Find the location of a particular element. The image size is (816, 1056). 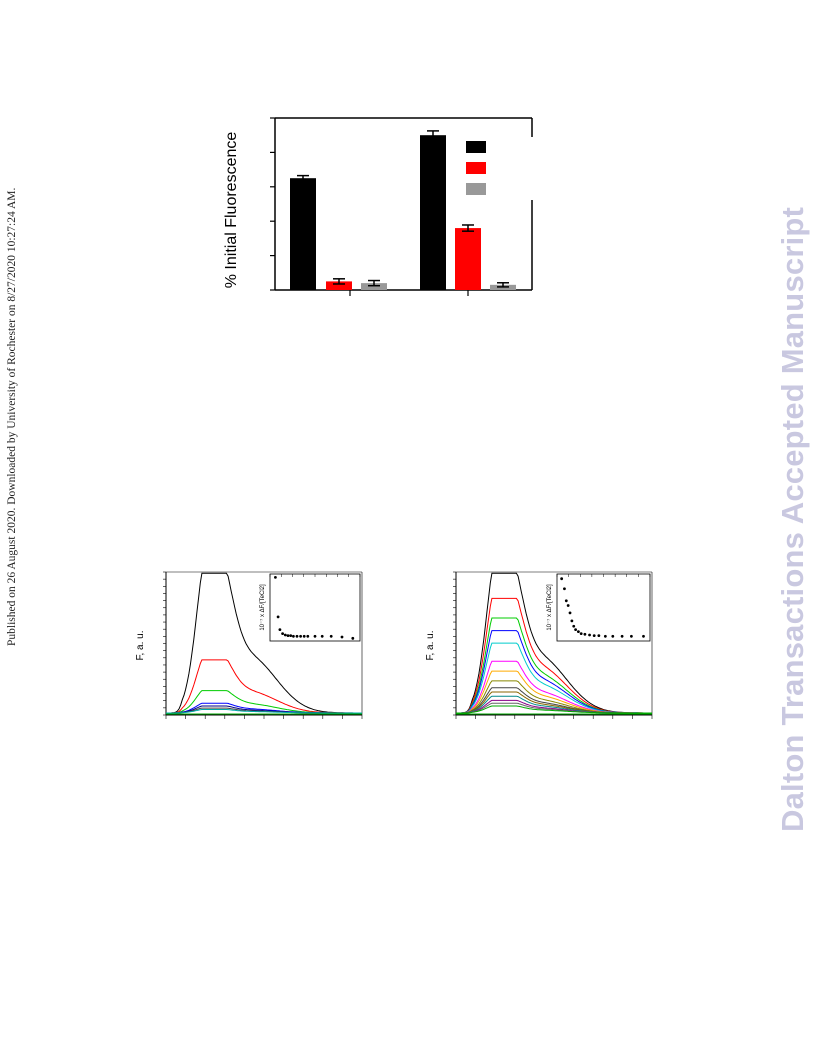

spectra-chart-right: F, a. u. 10⁻⁷ x ΔF/[TeCl2] is located at coordinates (539, 645).